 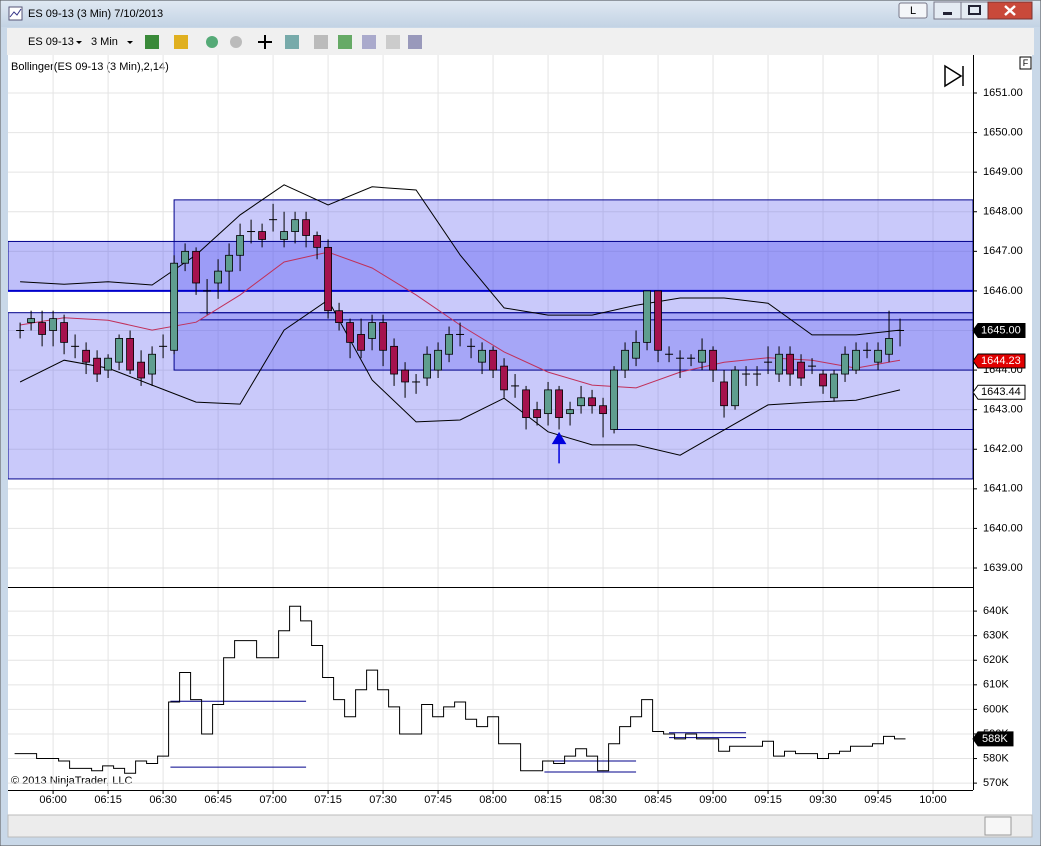 I want to click on y-tick-label: 1639.00, so click(x=1003, y=568).